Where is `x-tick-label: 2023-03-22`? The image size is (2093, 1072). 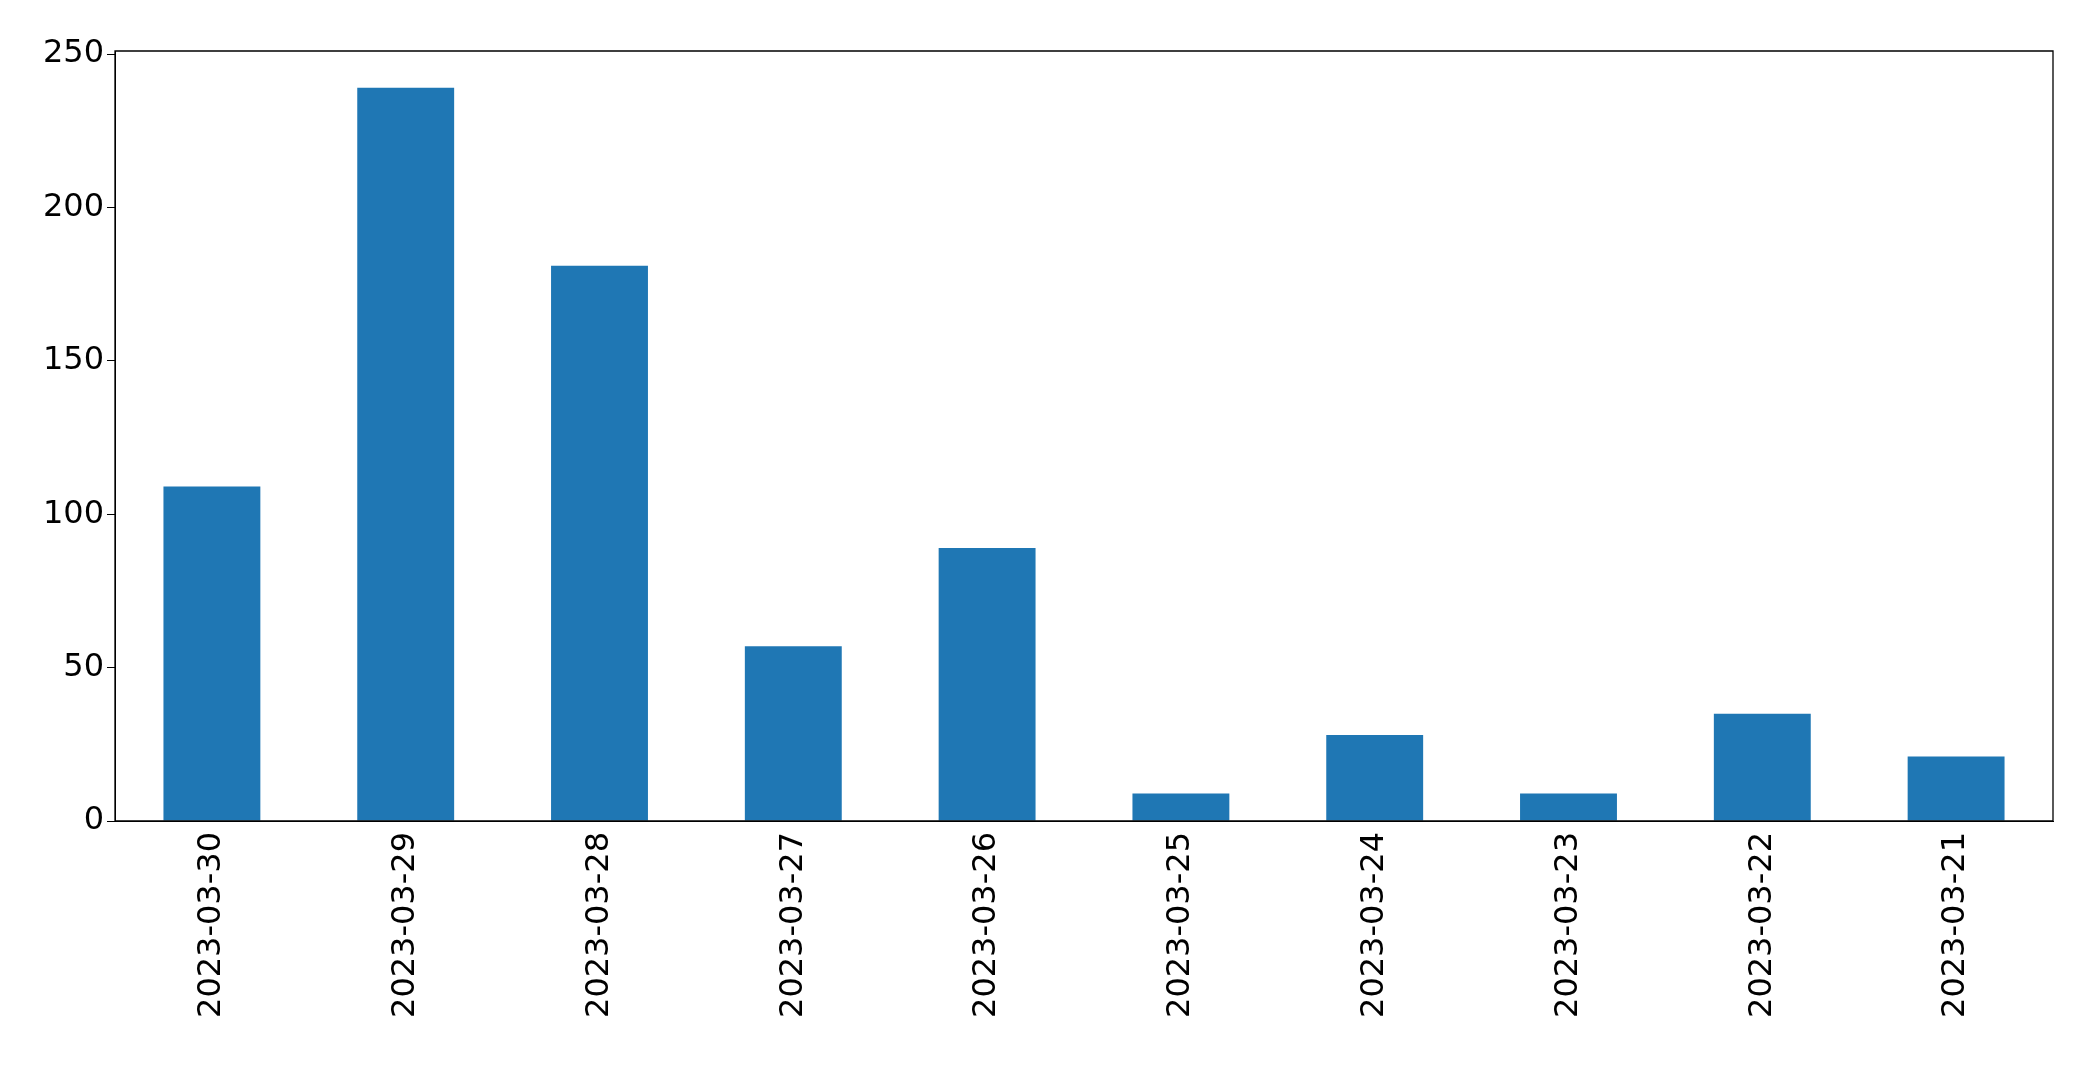
x-tick-label: 2023-03-22 is located at coordinates (1759, 925).